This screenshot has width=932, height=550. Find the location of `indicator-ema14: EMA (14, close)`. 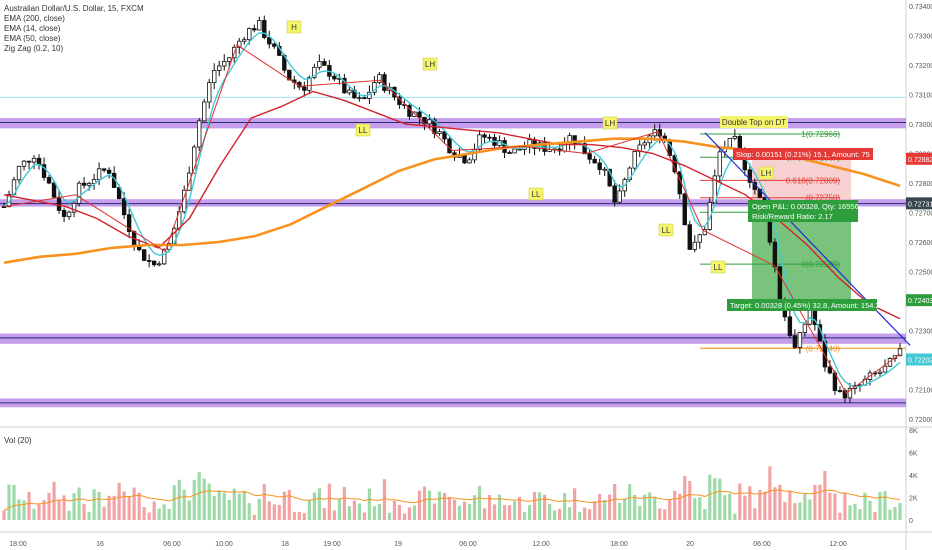

indicator-ema14: EMA (14, close) is located at coordinates (32, 28).